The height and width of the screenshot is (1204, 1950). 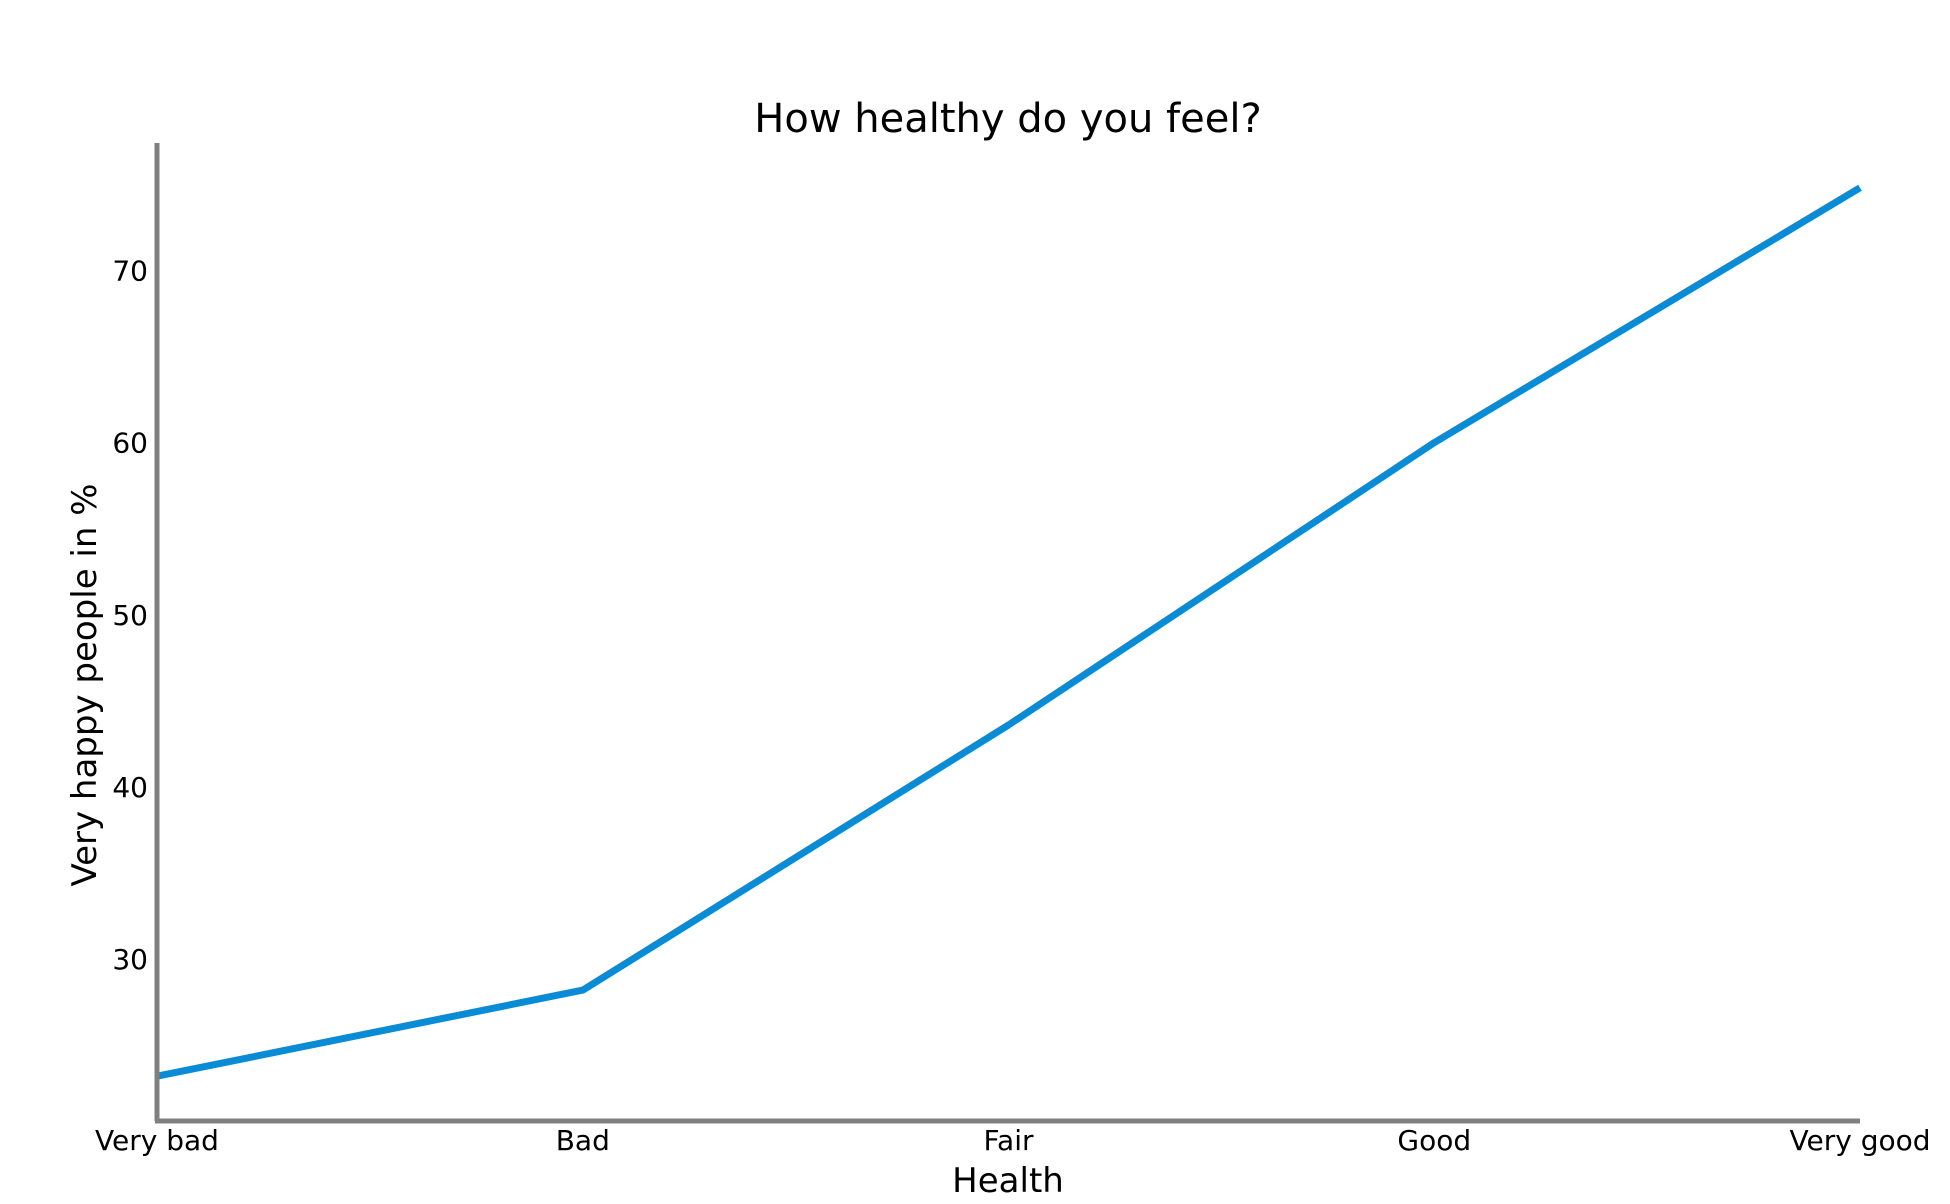 I want to click on y-tick-label-40: 40, so click(x=130, y=787).